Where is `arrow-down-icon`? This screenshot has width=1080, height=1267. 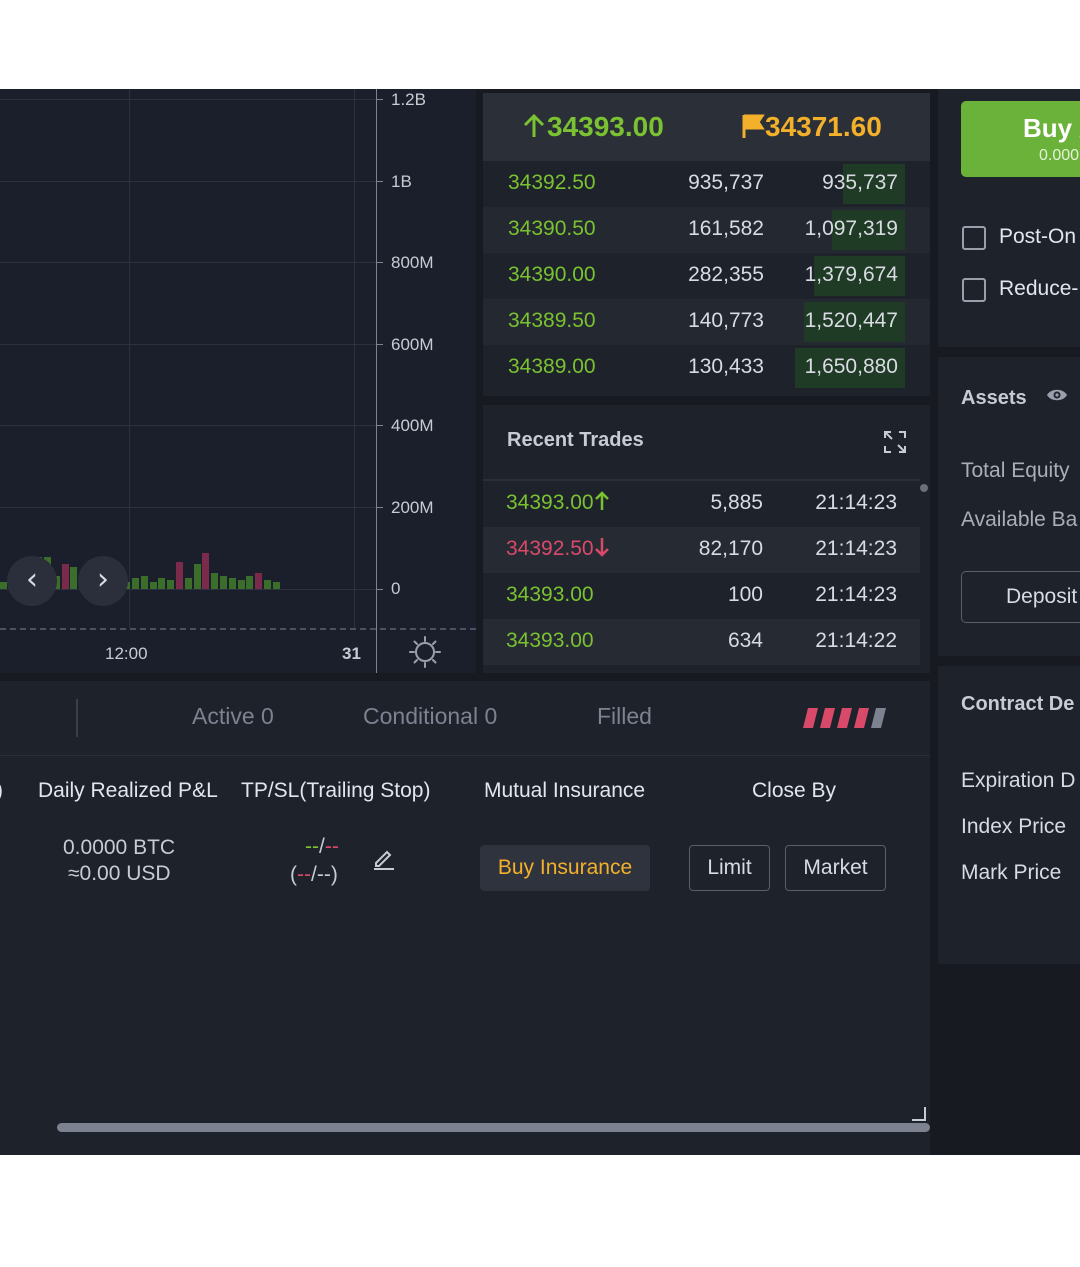 arrow-down-icon is located at coordinates (601, 547).